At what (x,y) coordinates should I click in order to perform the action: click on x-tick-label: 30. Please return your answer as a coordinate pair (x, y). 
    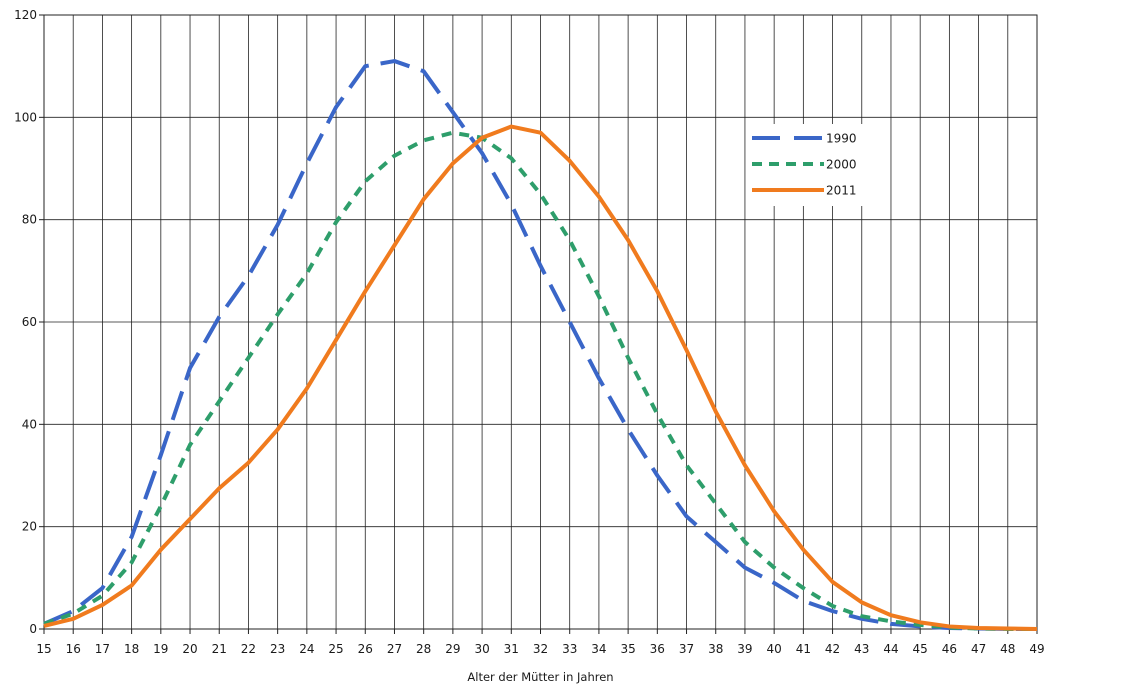
    Looking at the image, I should click on (481, 649).